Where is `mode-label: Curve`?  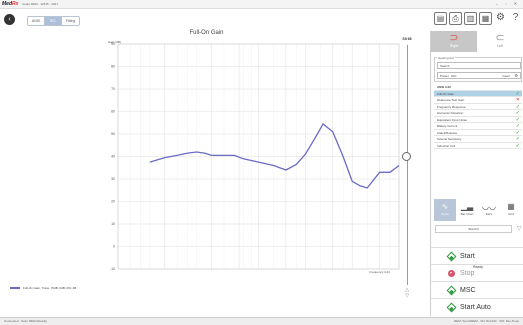
mode-label: Curve is located at coordinates (444, 214).